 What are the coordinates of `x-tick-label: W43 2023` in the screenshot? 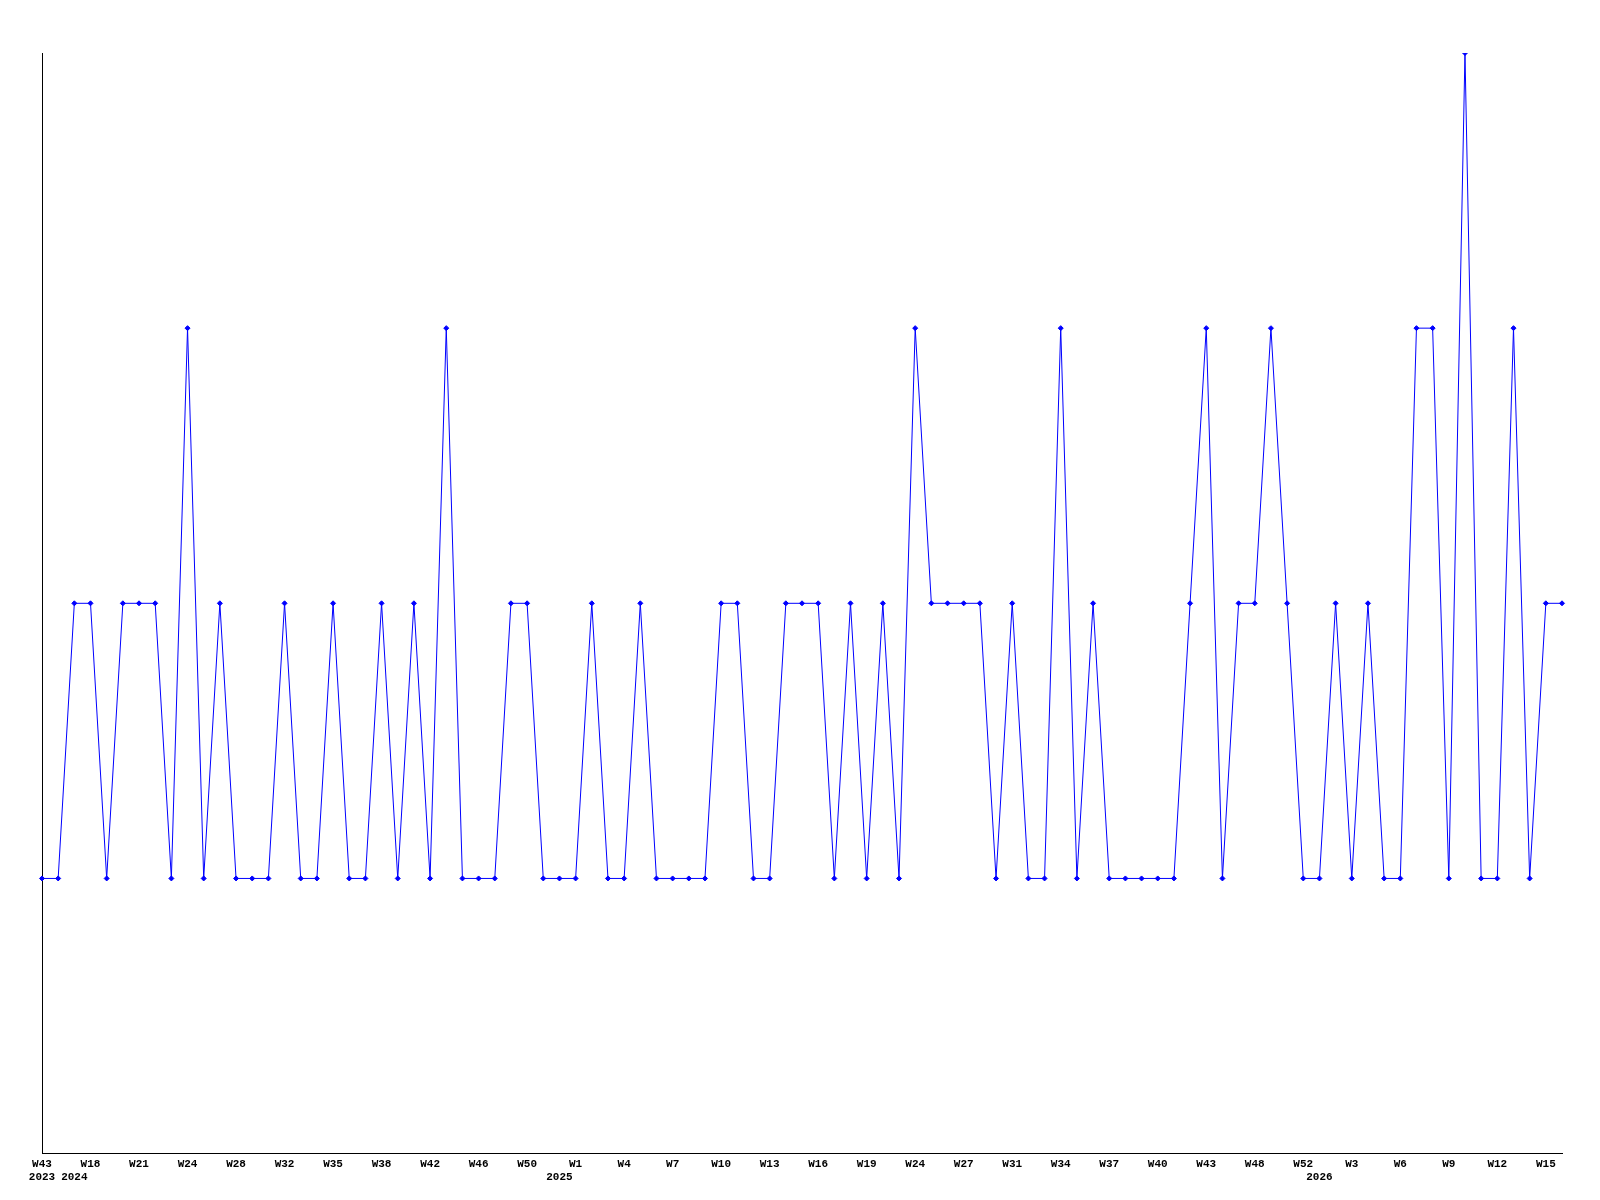 It's located at (42, 1170).